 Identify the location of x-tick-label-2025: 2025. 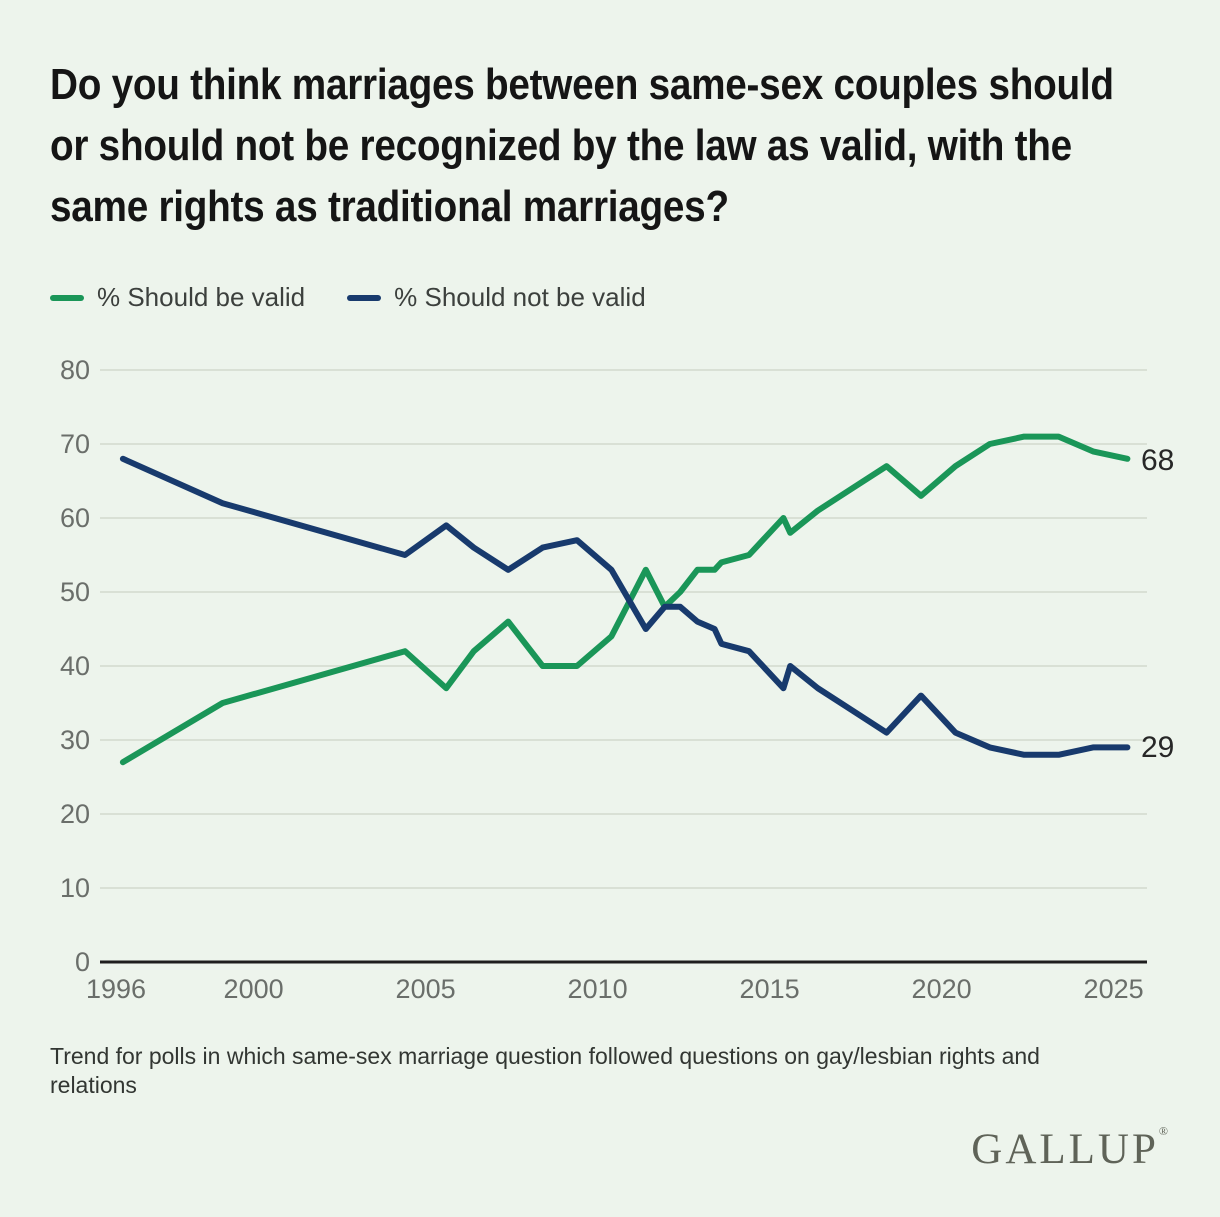
(1114, 989).